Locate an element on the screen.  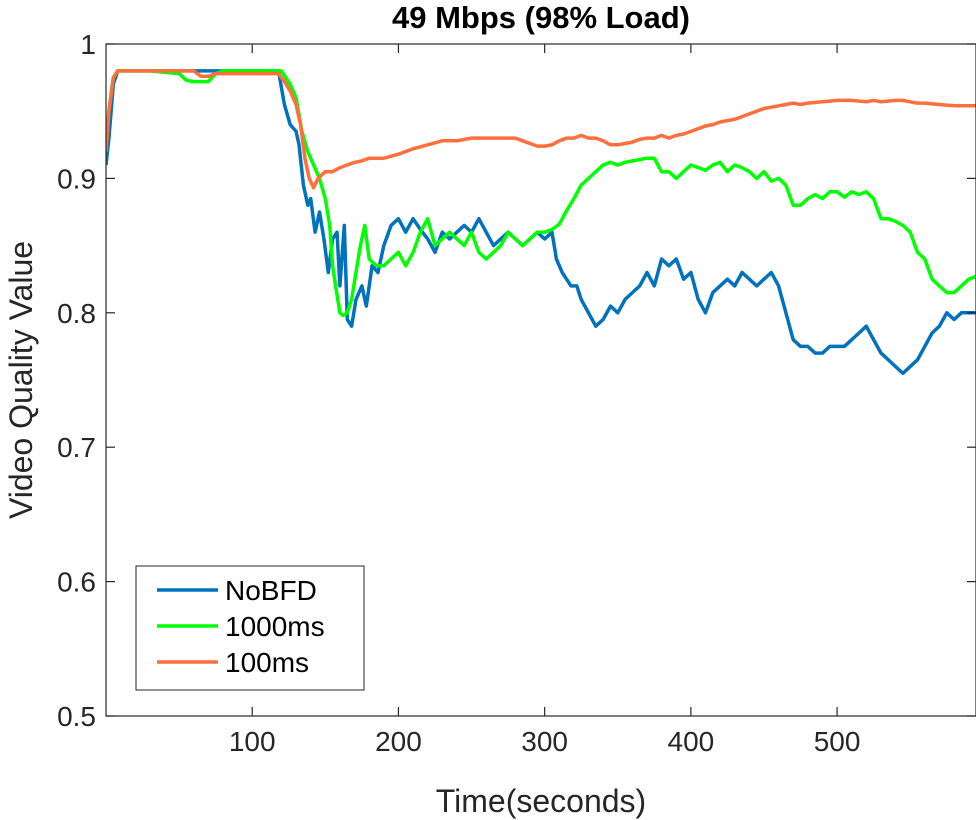
x-tick-label: 500 is located at coordinates (837, 741).